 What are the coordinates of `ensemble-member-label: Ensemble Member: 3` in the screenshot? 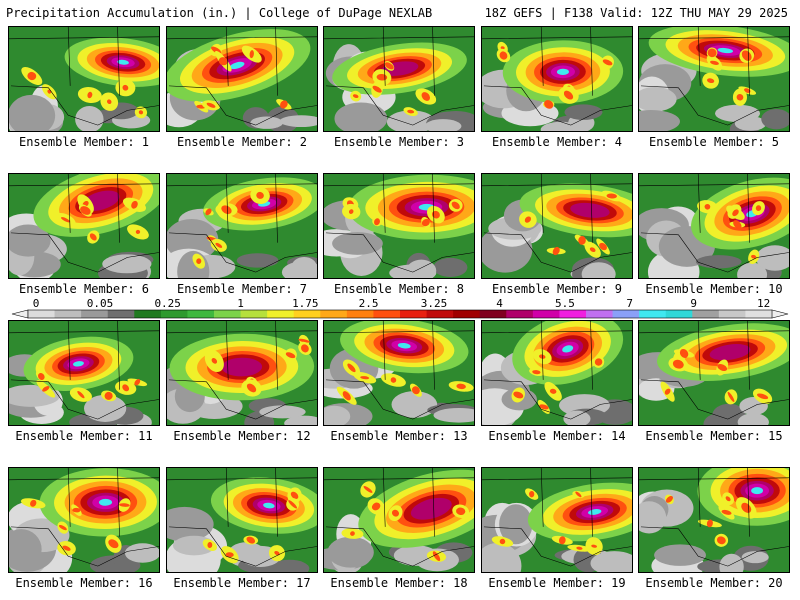 It's located at (399, 142).